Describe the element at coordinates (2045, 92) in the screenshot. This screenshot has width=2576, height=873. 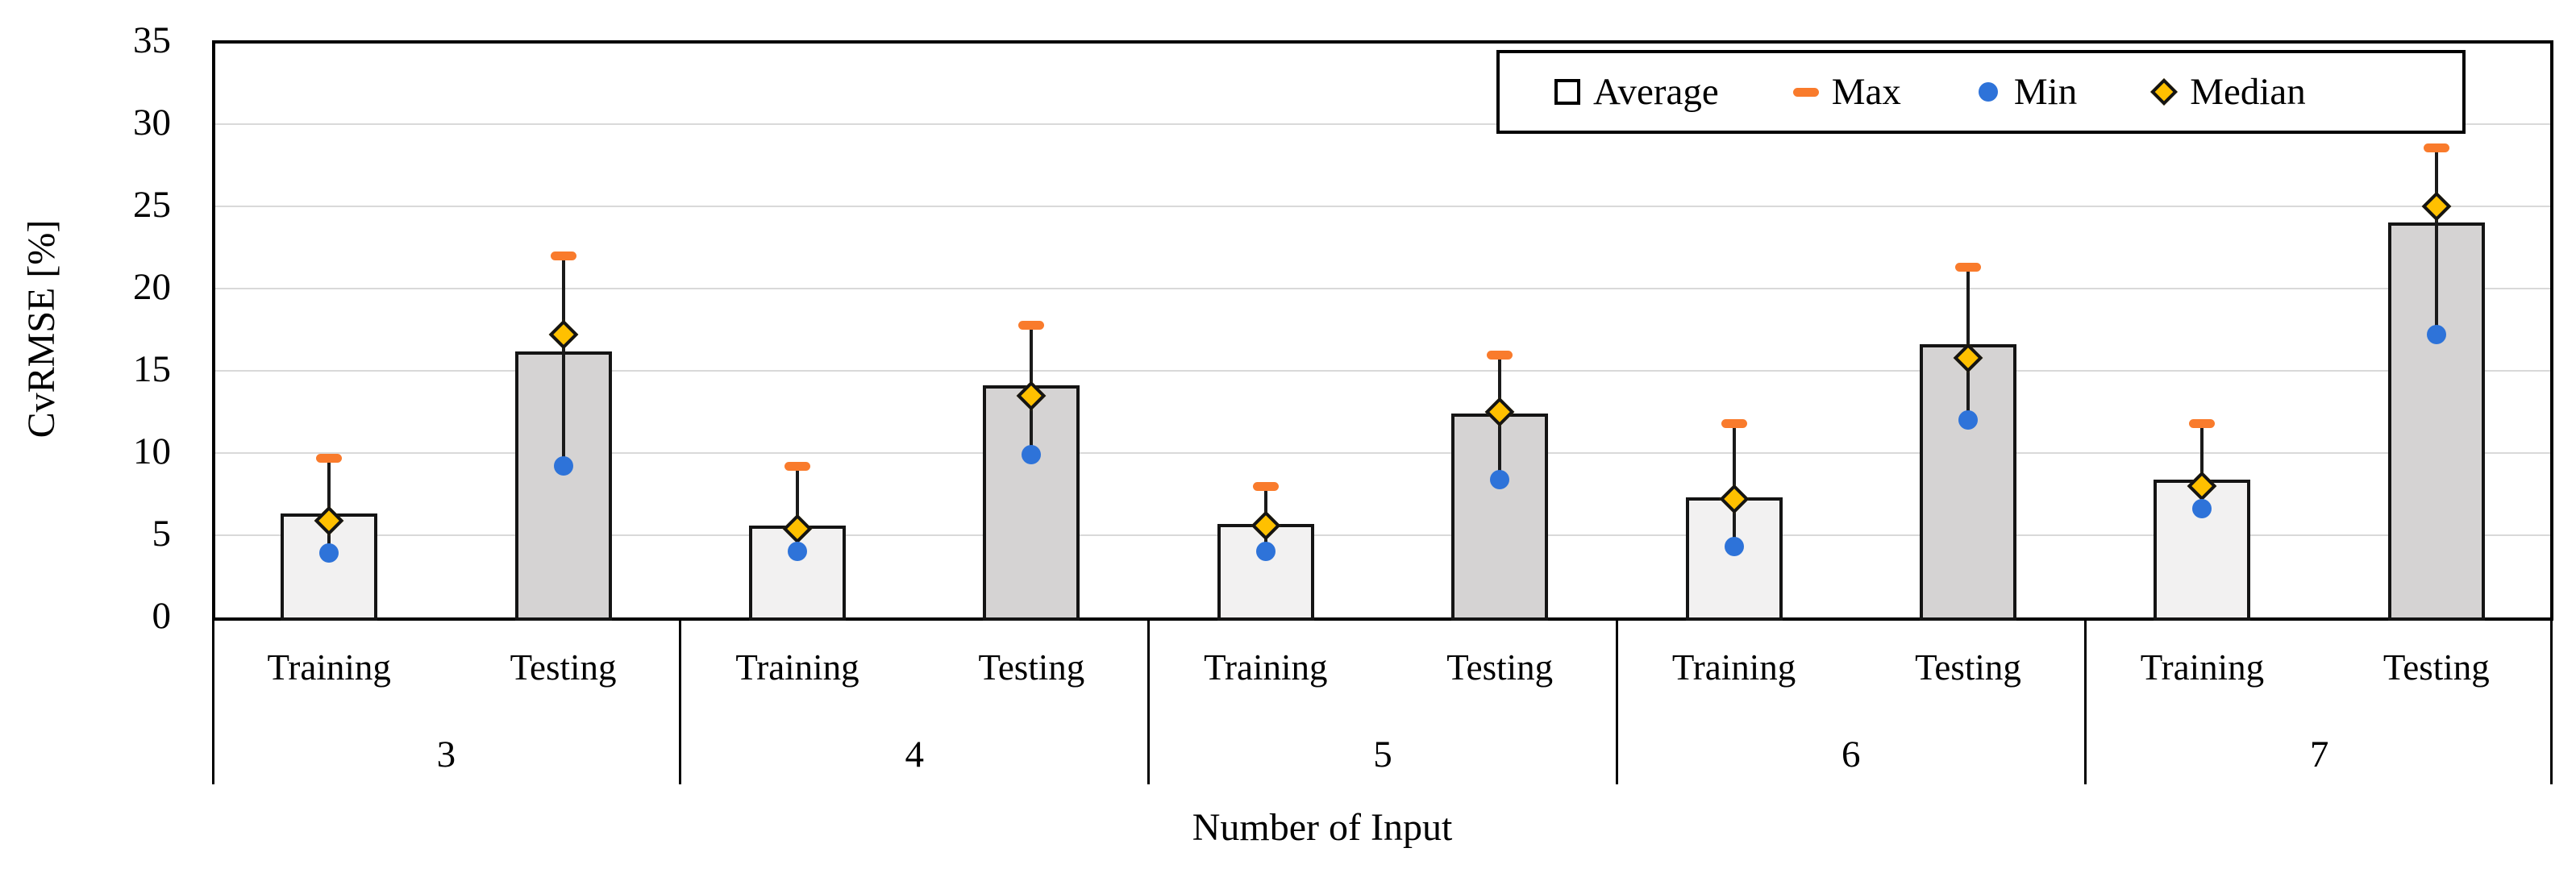
I see `legend-label-min: Min` at that location.